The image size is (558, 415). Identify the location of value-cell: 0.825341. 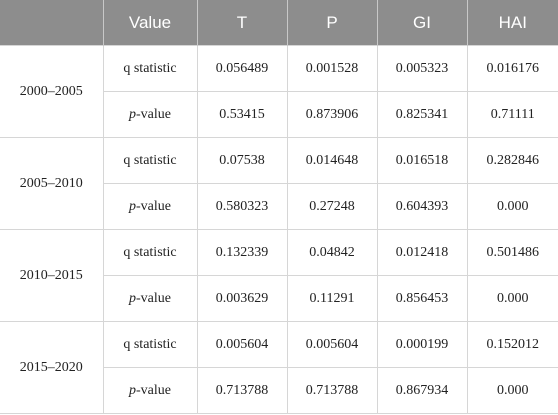
(422, 114).